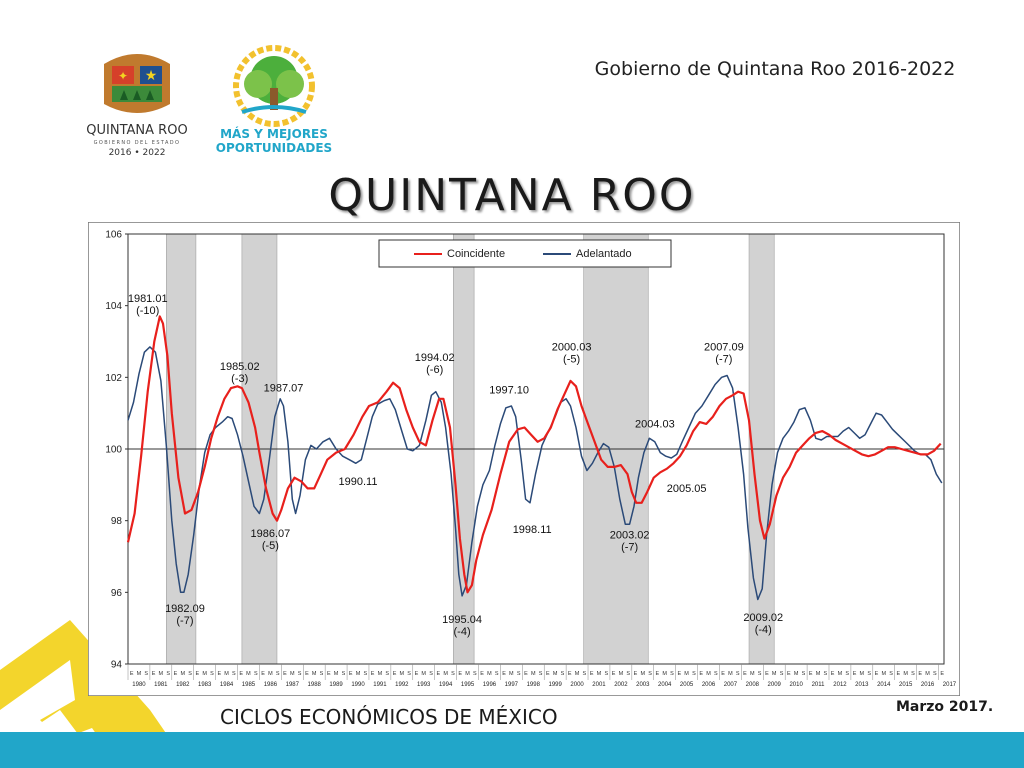  Describe the element at coordinates (136, 130) in the screenshot. I see `qroo-logo-line1: QUINTANA ROO` at that location.